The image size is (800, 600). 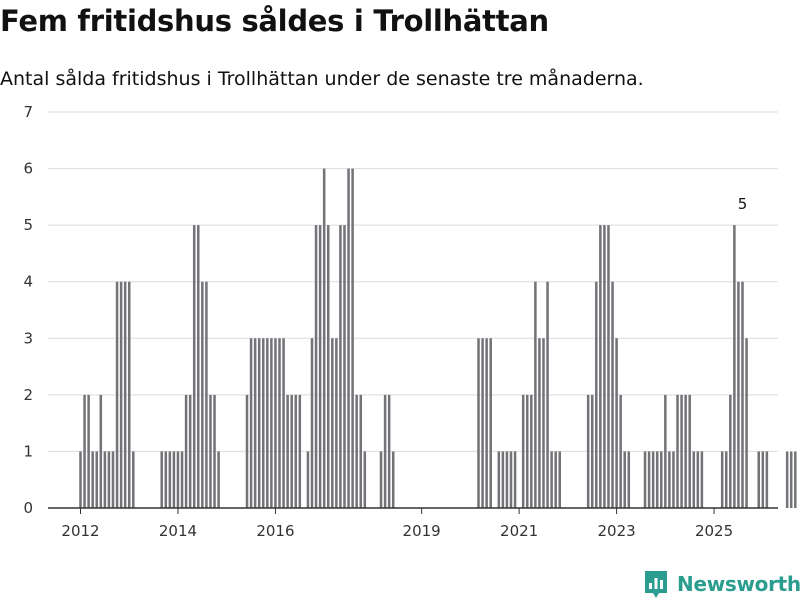 I want to click on y-tick-label: 1, so click(x=28, y=451).